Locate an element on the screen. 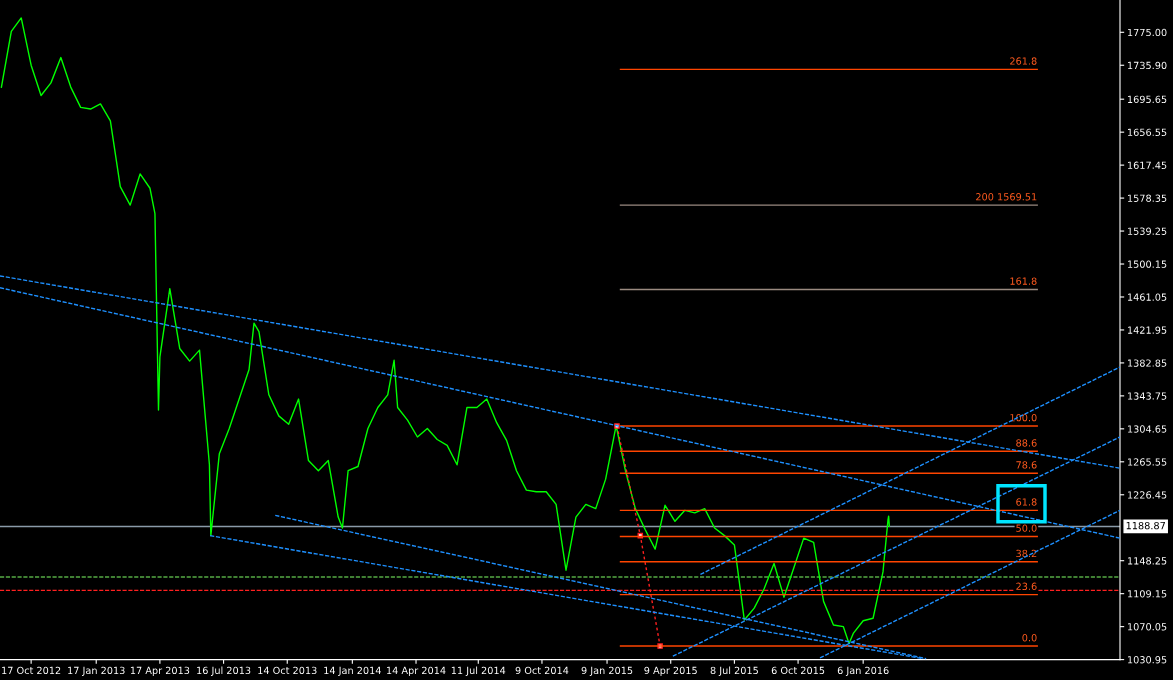 The width and height of the screenshot is (1173, 680). x-tick-label: 9 Jan 2015 is located at coordinates (607, 671).